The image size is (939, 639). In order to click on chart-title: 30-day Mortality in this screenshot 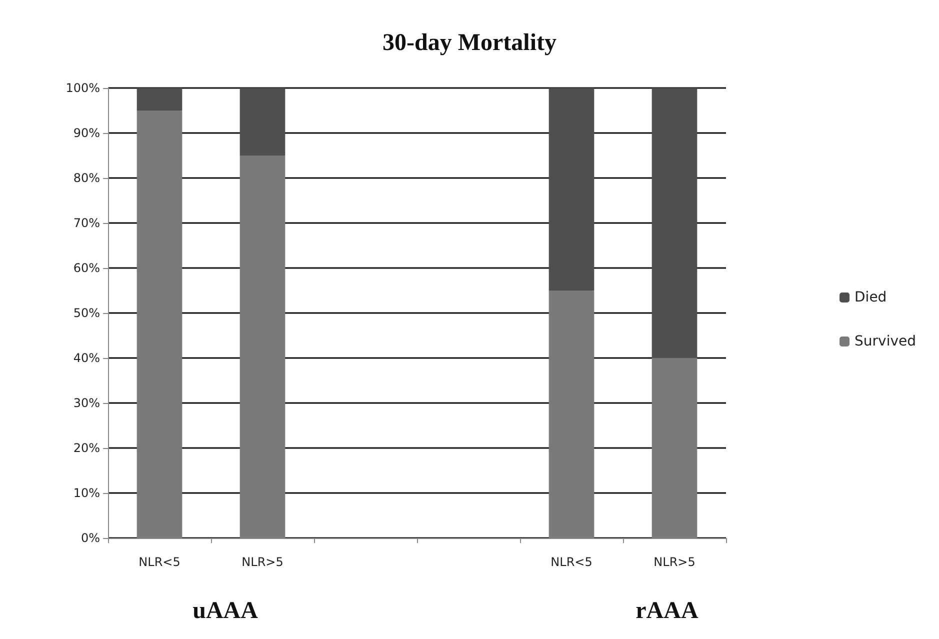, I will do `click(469, 43)`.